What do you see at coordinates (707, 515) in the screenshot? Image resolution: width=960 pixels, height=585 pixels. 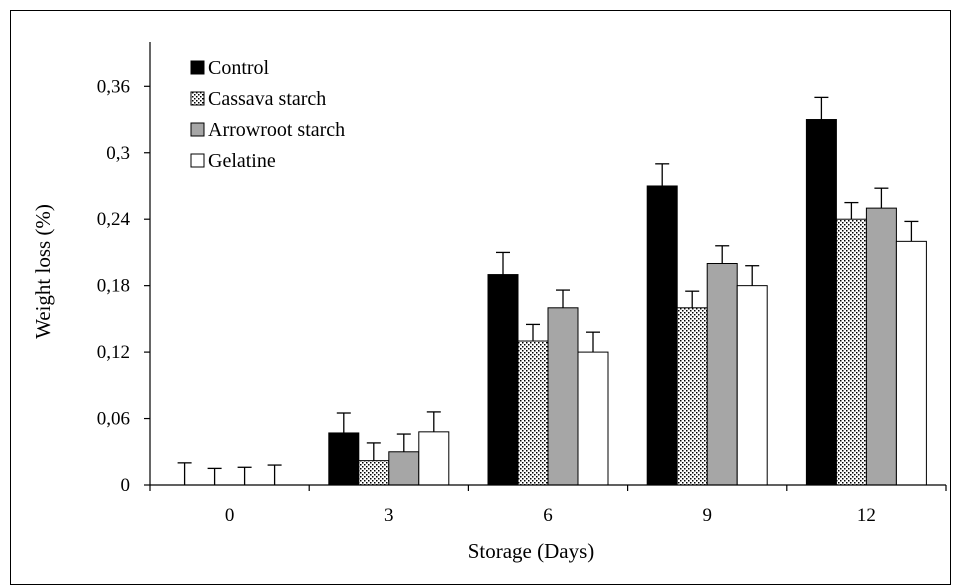 I see `x-tick-label: 9` at bounding box center [707, 515].